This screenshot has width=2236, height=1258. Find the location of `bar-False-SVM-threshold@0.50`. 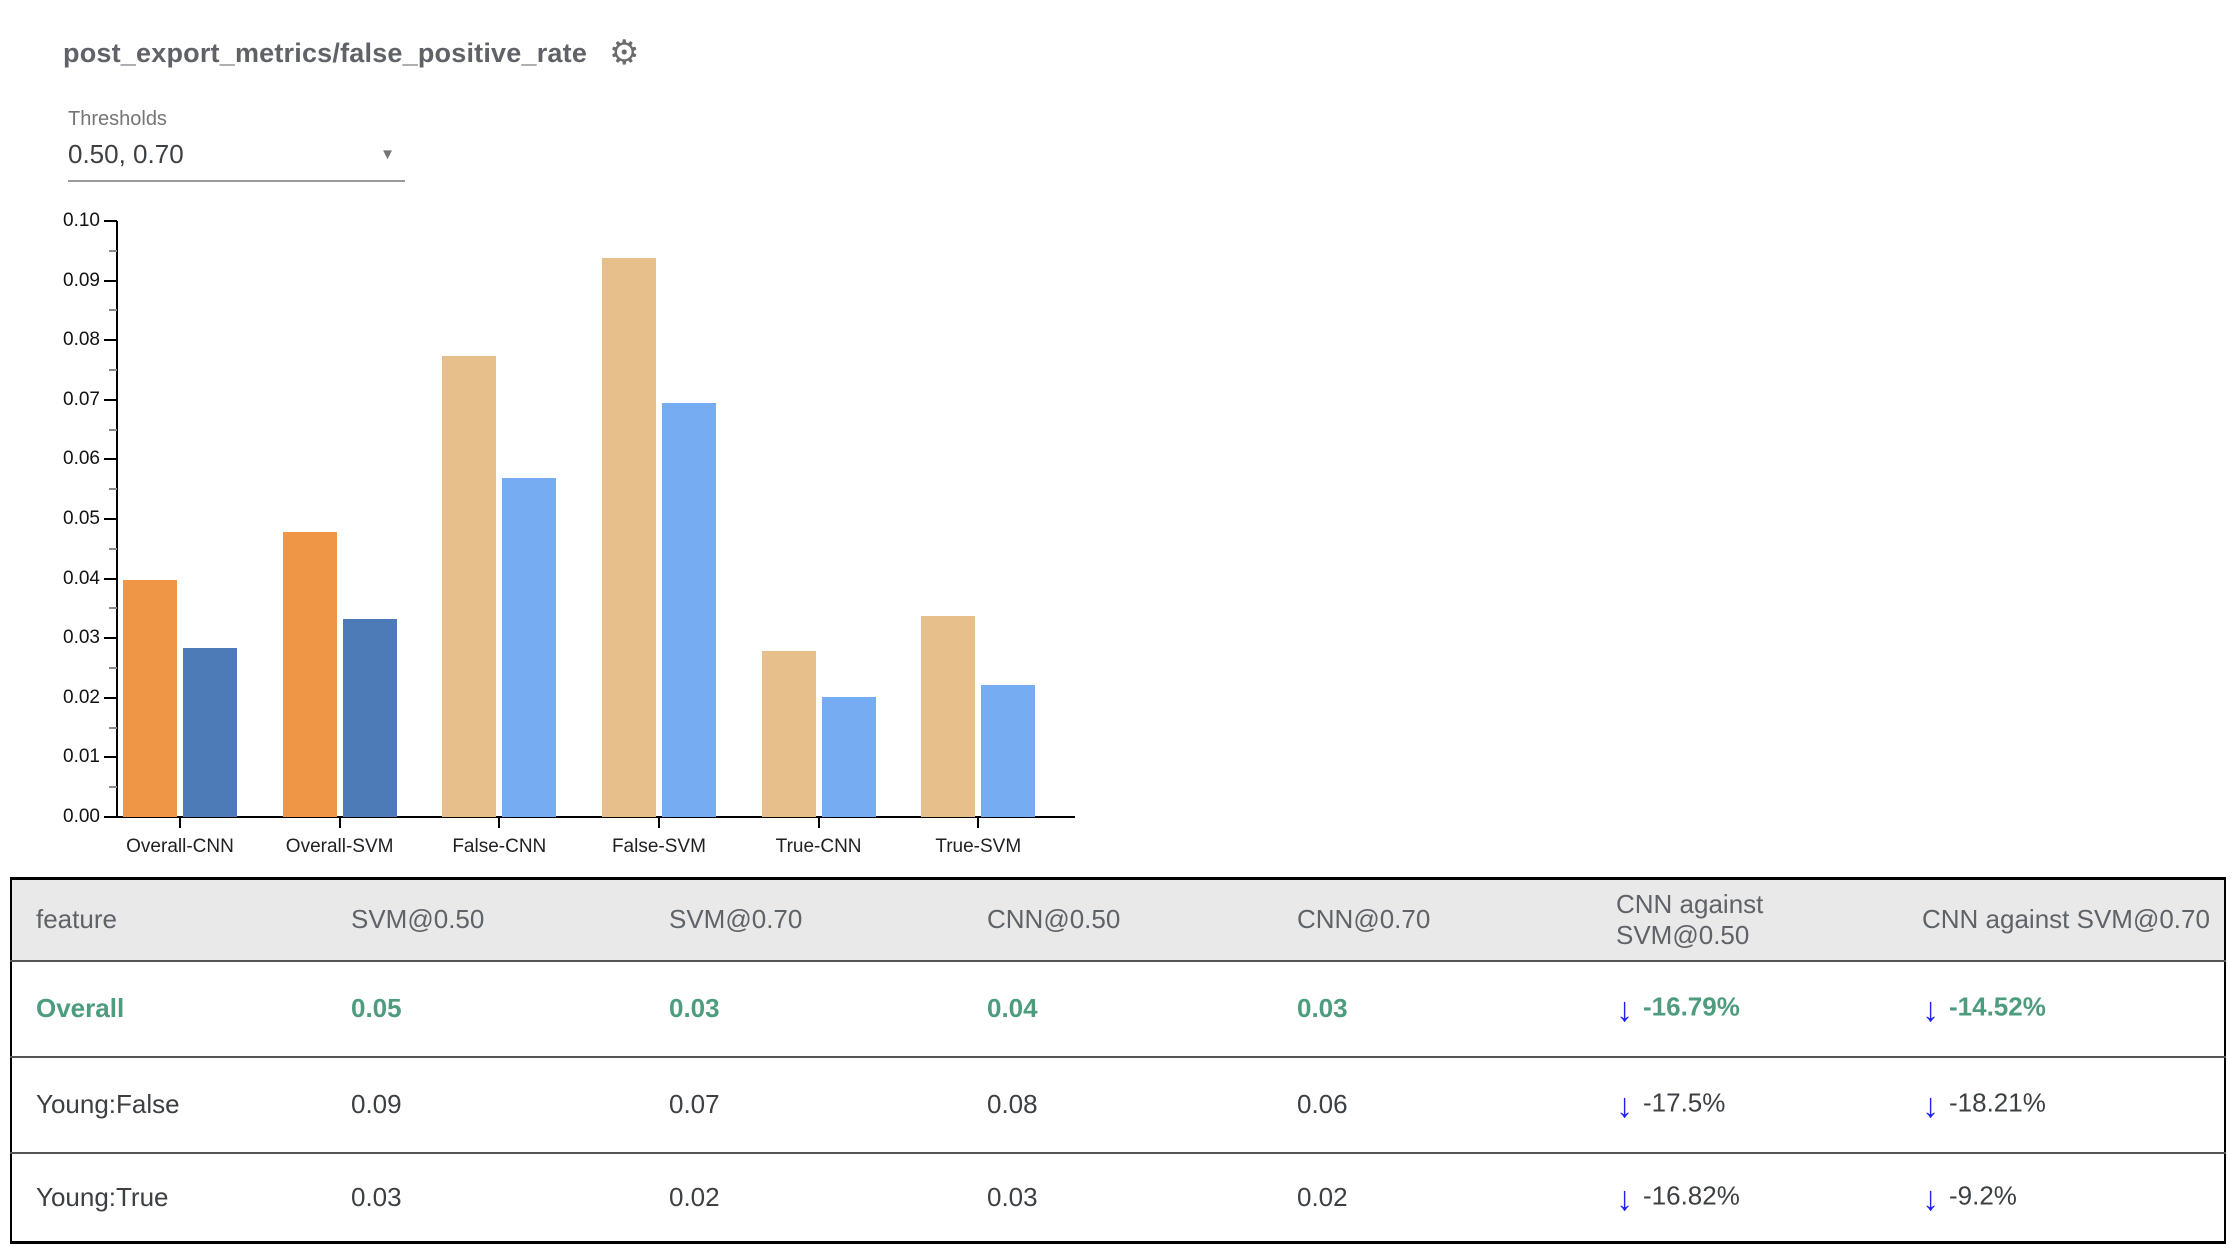

bar-False-SVM-threshold@0.50 is located at coordinates (628, 537).